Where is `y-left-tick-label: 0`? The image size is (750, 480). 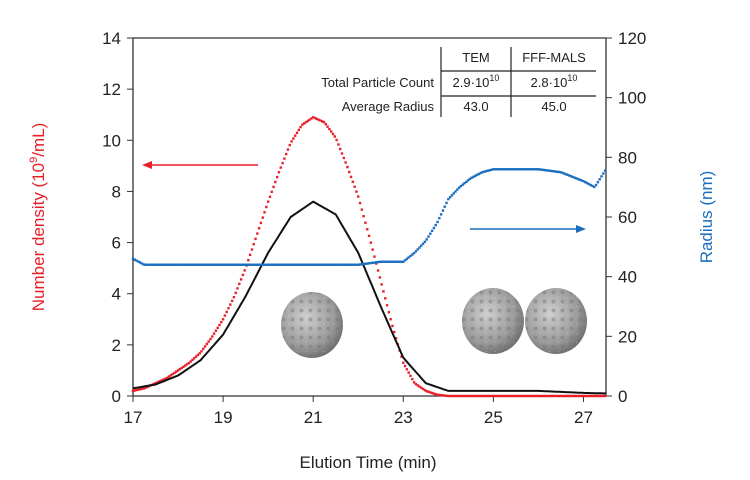
y-left-tick-label: 0 is located at coordinates (116, 396).